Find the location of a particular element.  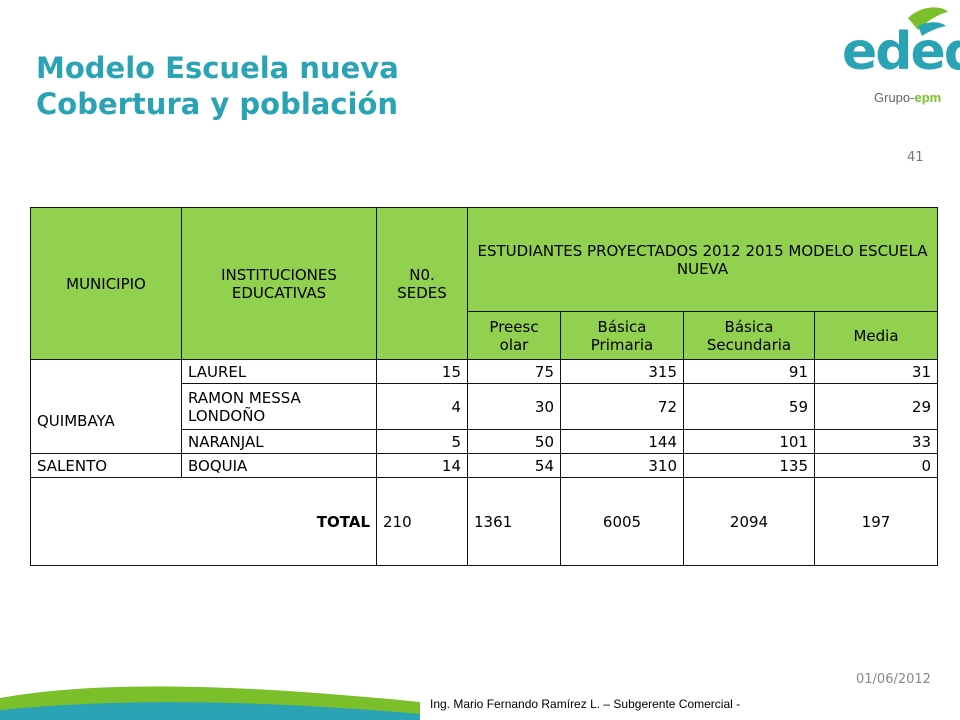

header-instituciones: INSTITUCIONES EDUCATIVAS is located at coordinates (279, 283).